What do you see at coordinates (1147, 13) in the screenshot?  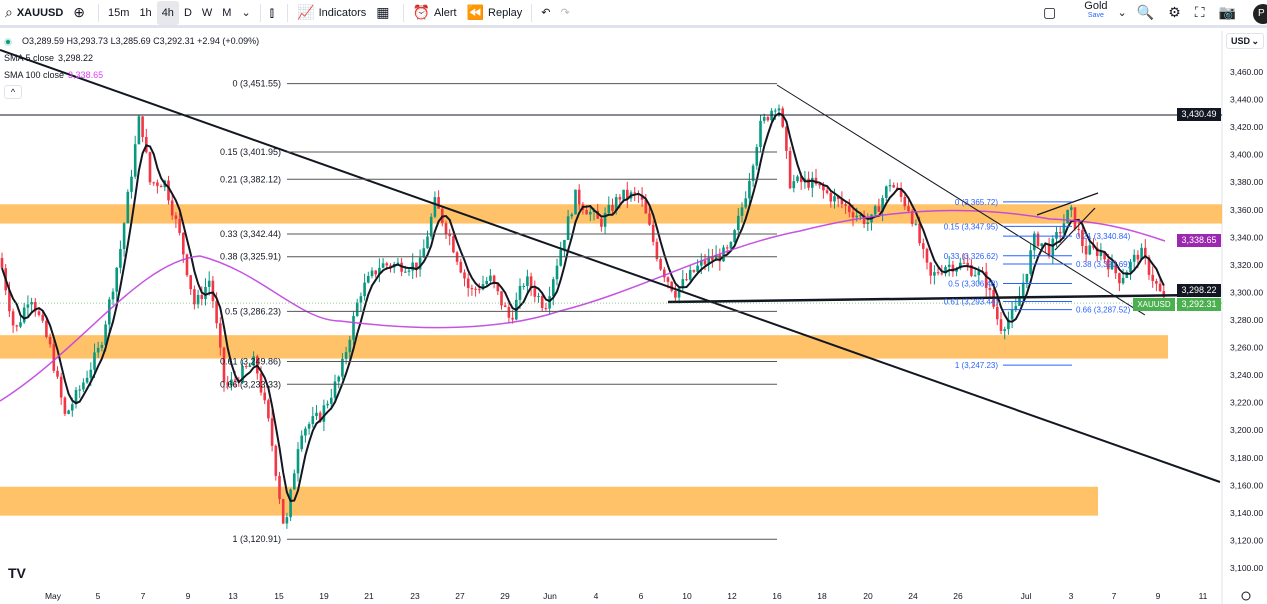 I see `quick-search-button: 🔍` at bounding box center [1147, 13].